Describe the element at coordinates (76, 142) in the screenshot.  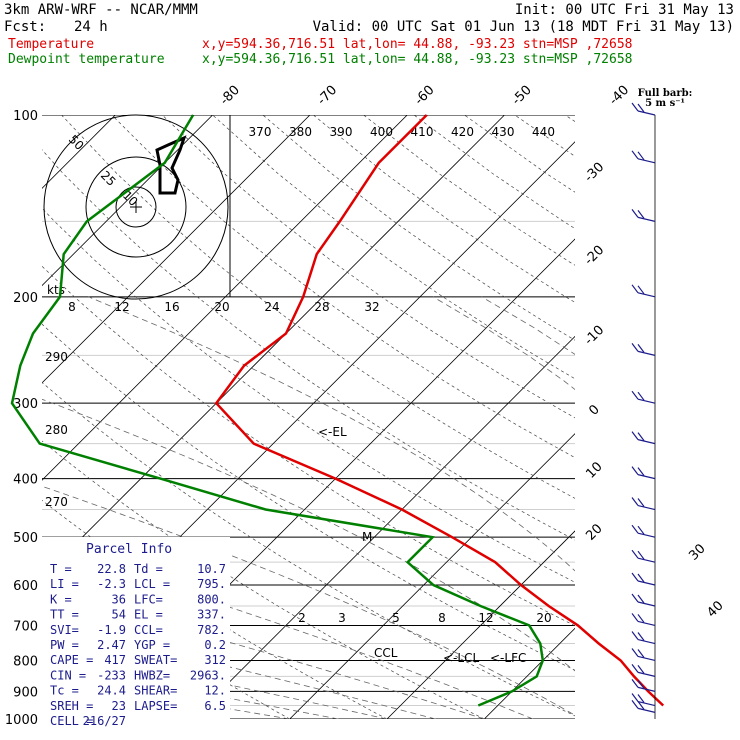
I see `hodograph-ring-label: 50` at that location.